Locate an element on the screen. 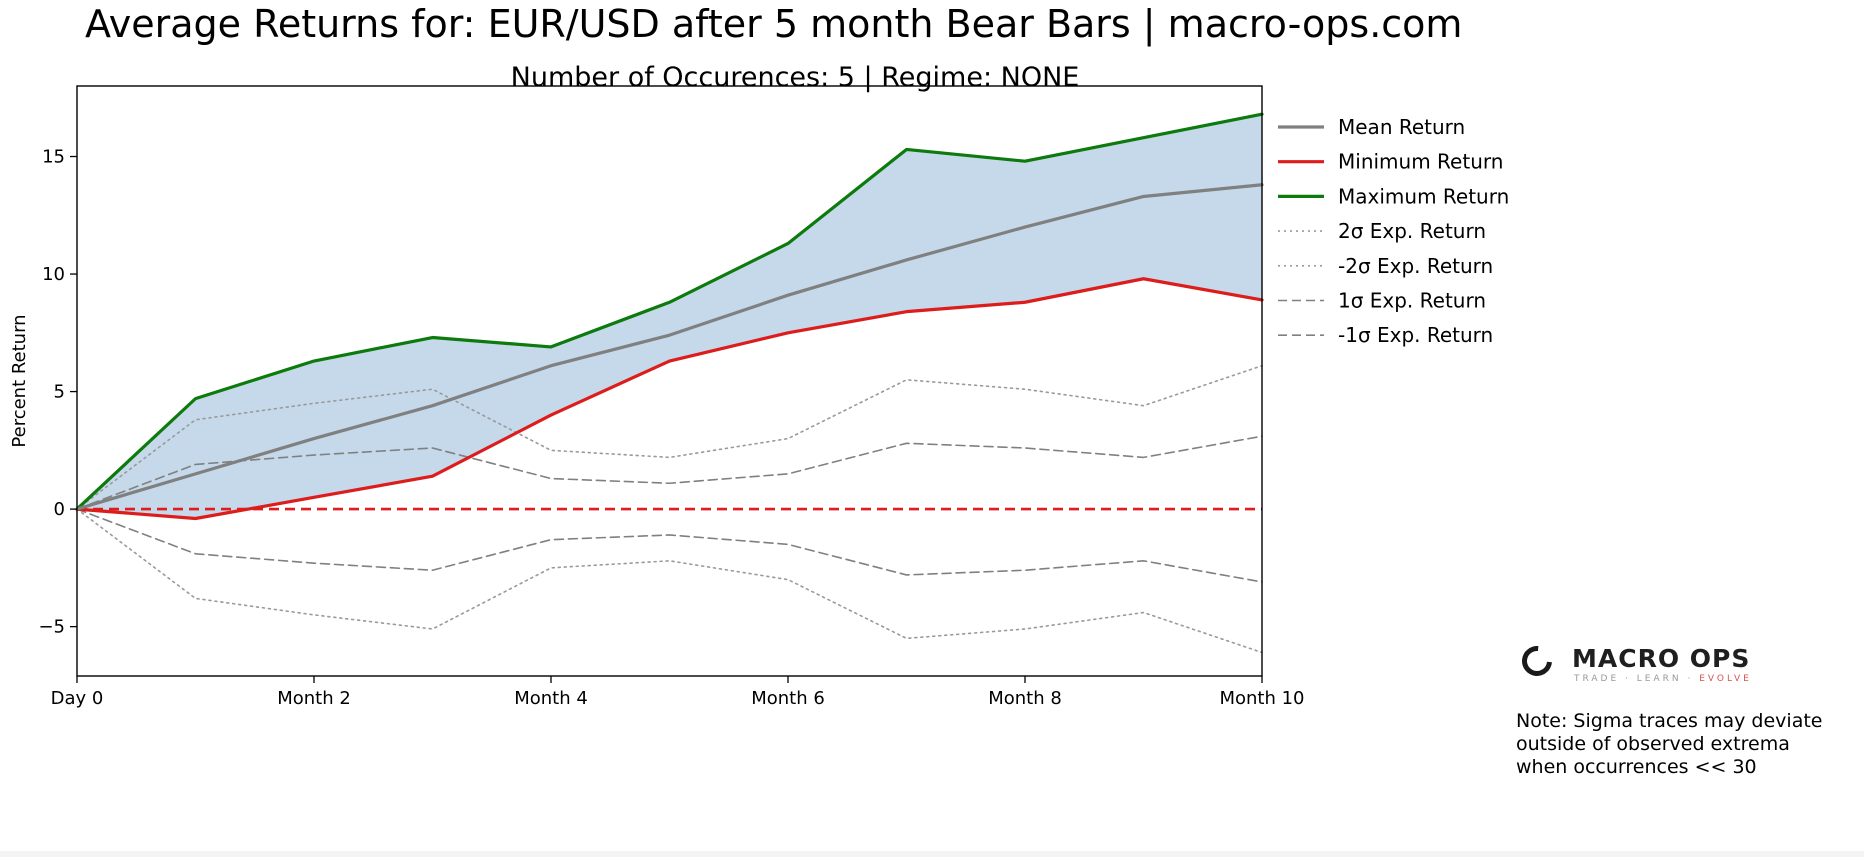 This screenshot has width=1864, height=857. y-tick-label: 10 is located at coordinates (53, 274).